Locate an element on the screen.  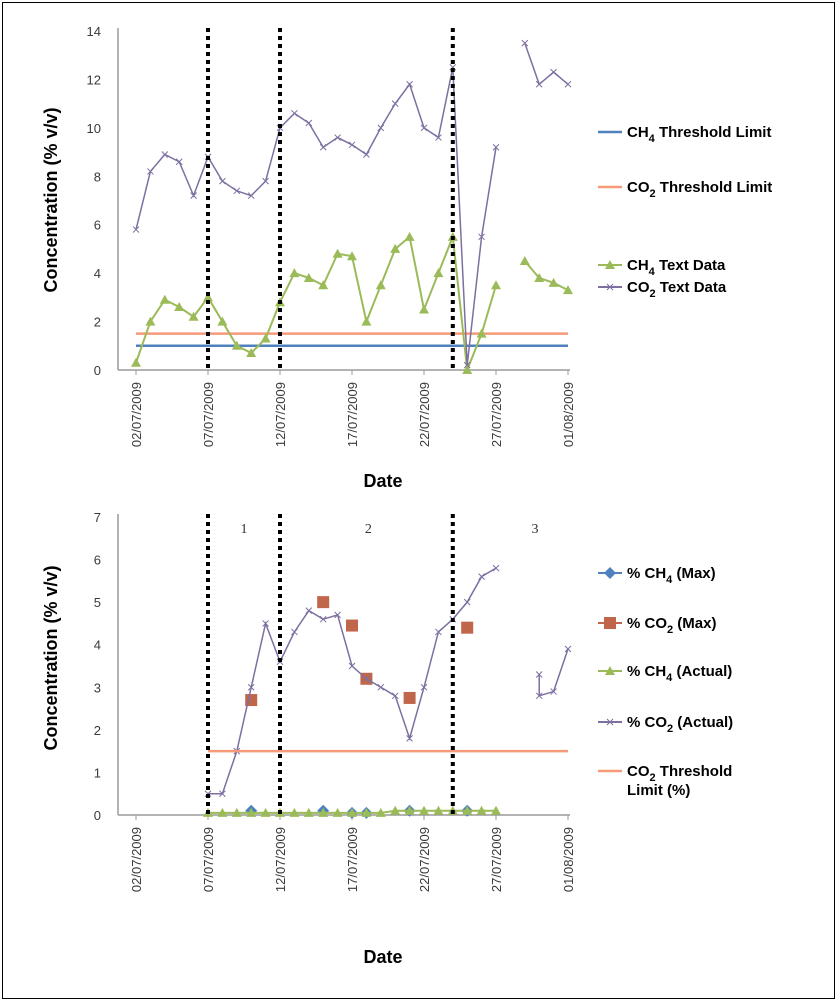
legend-label: % CH4 (Max) is located at coordinates (671, 575).